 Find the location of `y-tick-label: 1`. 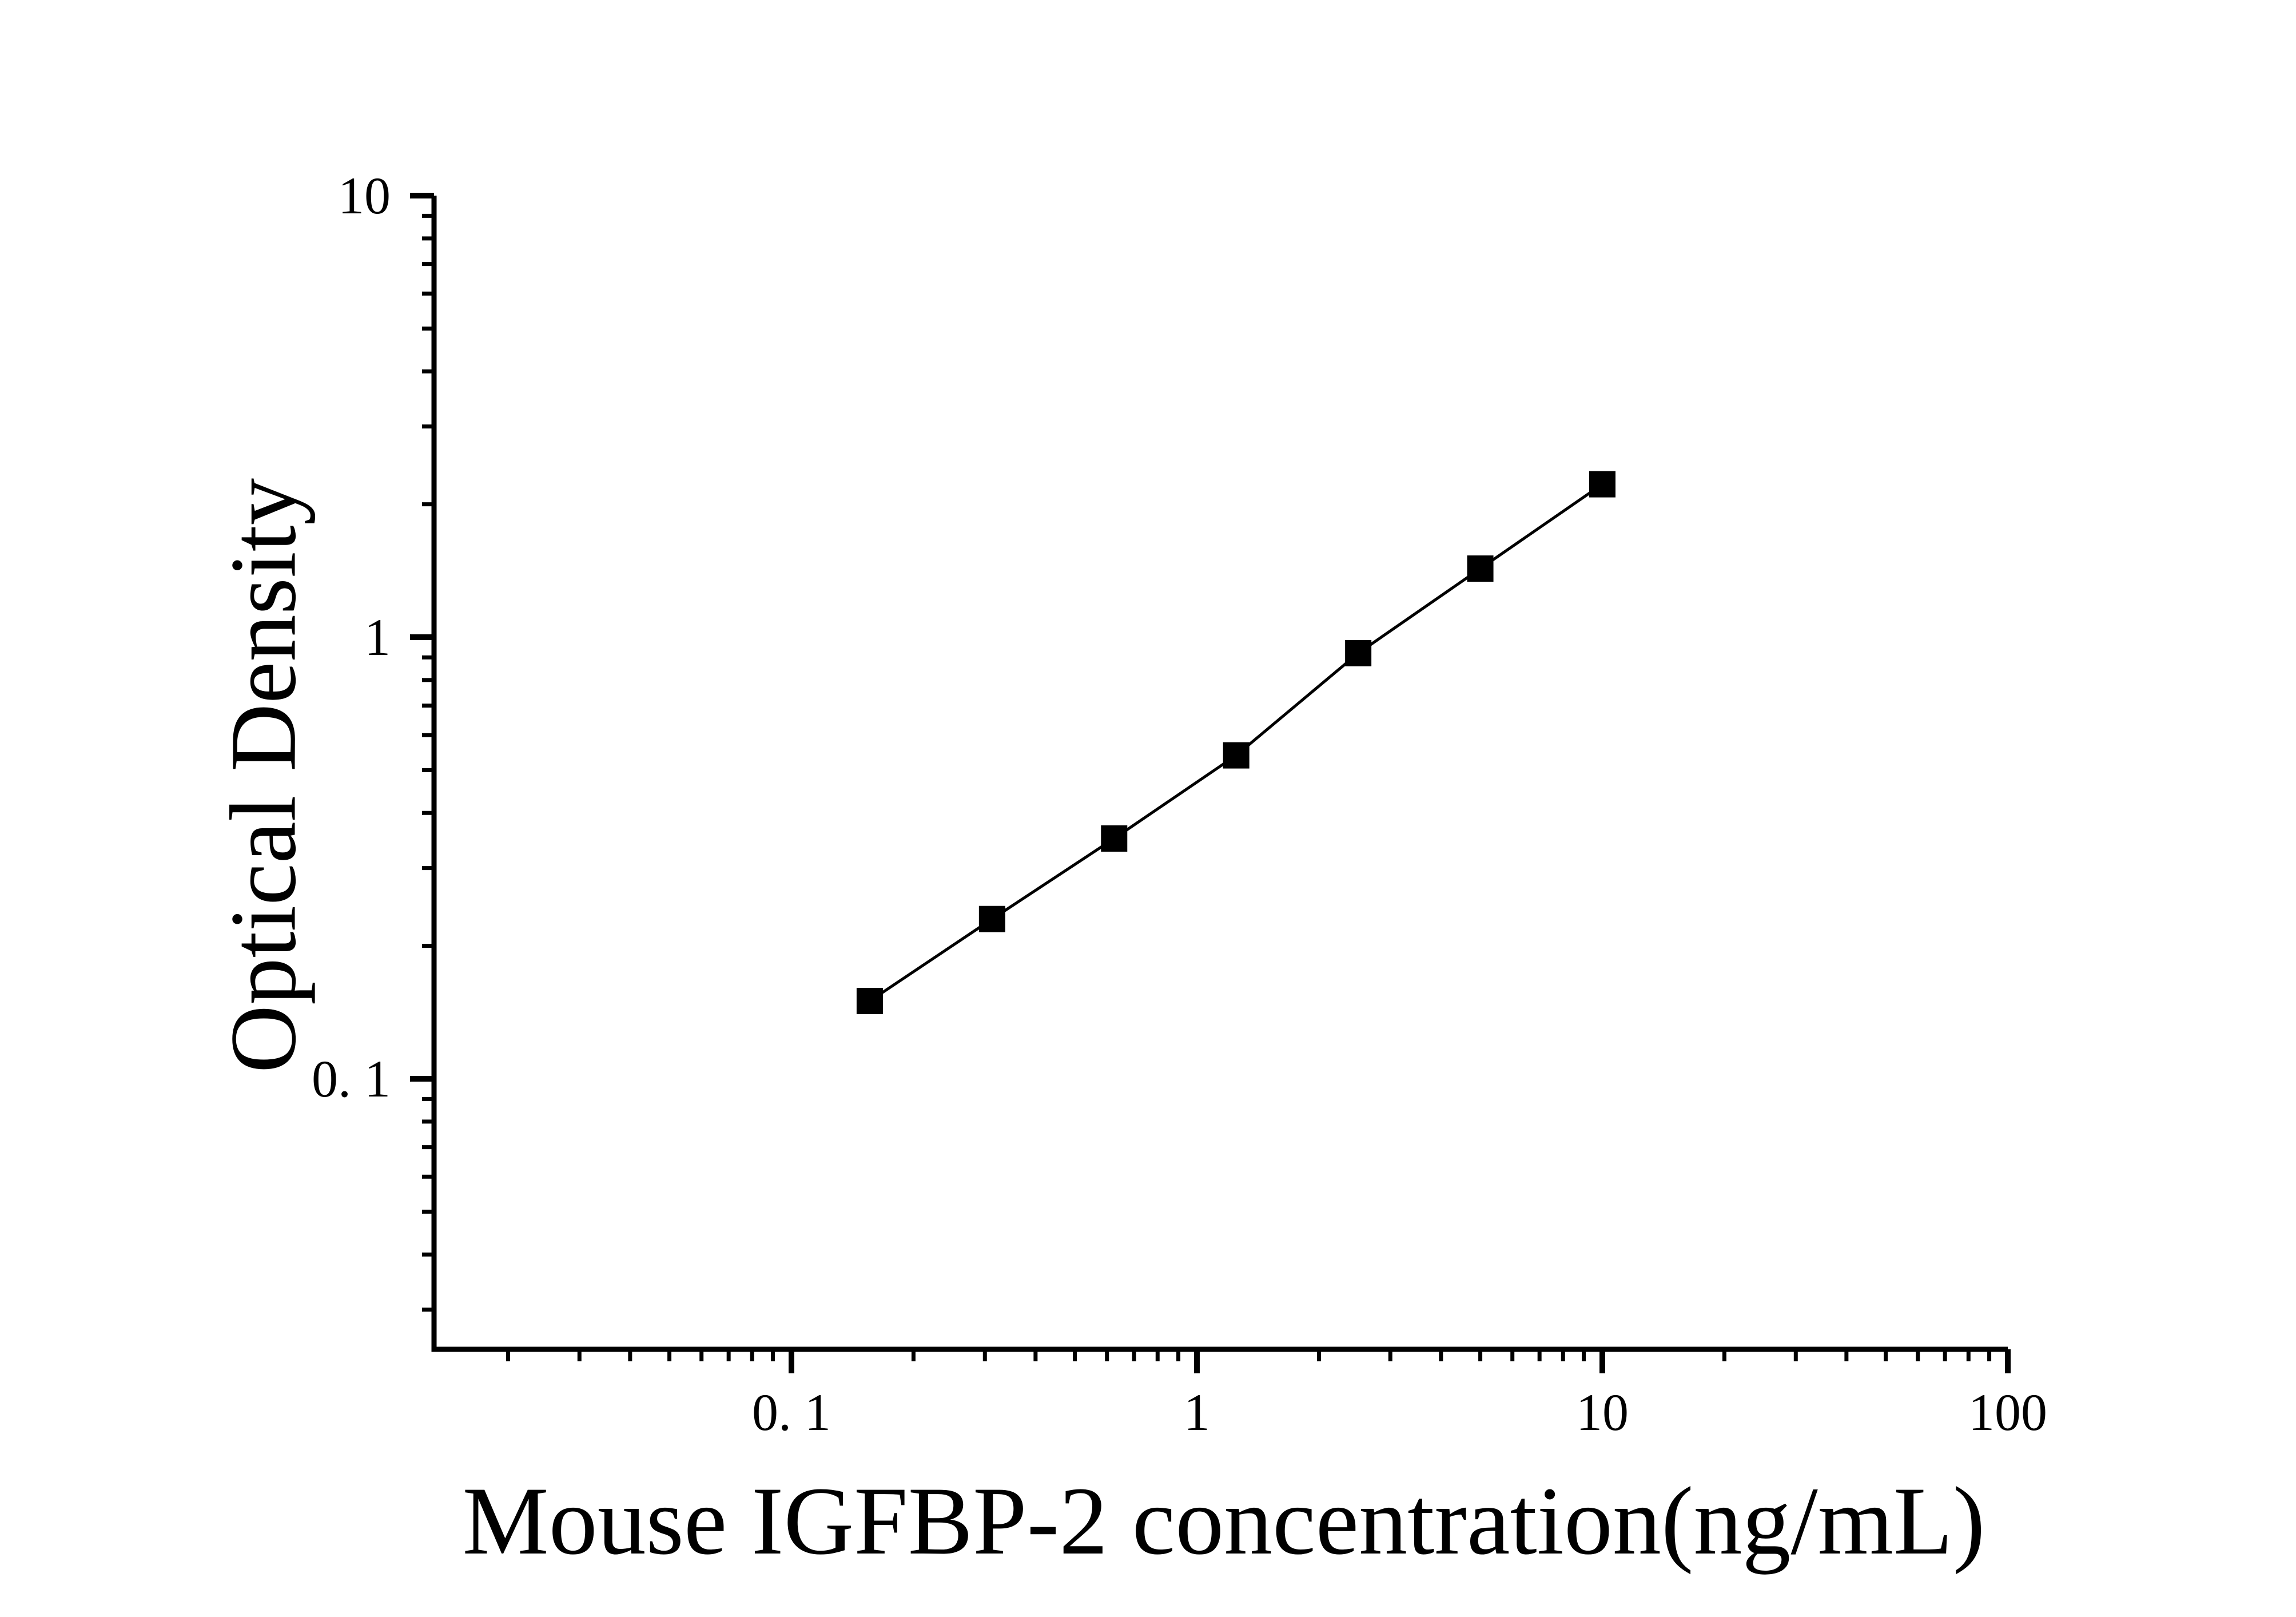

y-tick-label: 1 is located at coordinates (378, 637).